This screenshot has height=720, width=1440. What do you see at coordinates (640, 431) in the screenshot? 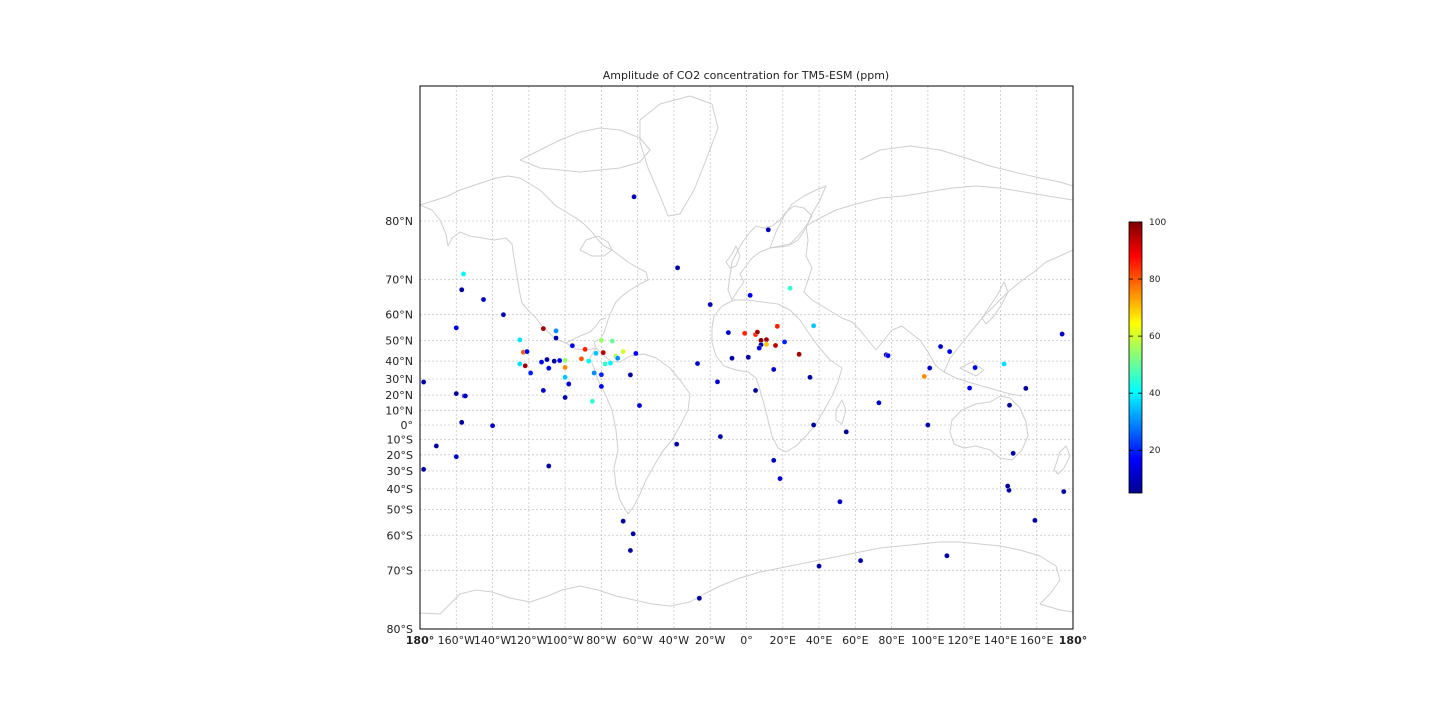
I see `coastline-south-america` at bounding box center [640, 431].